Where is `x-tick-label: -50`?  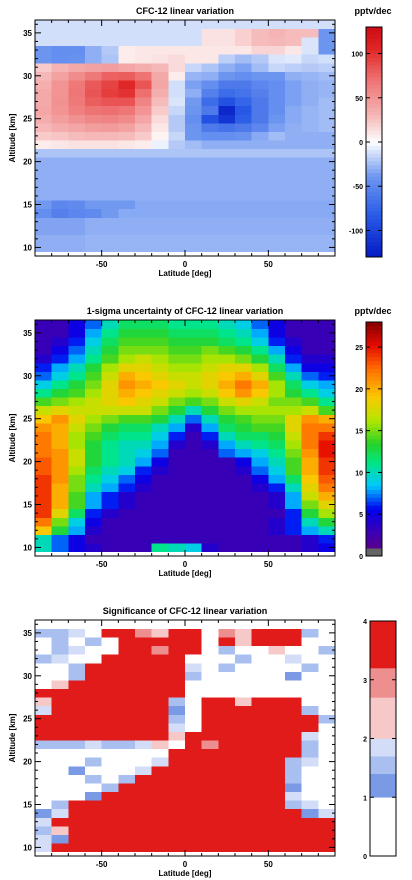 x-tick-label: -50 is located at coordinates (102, 864).